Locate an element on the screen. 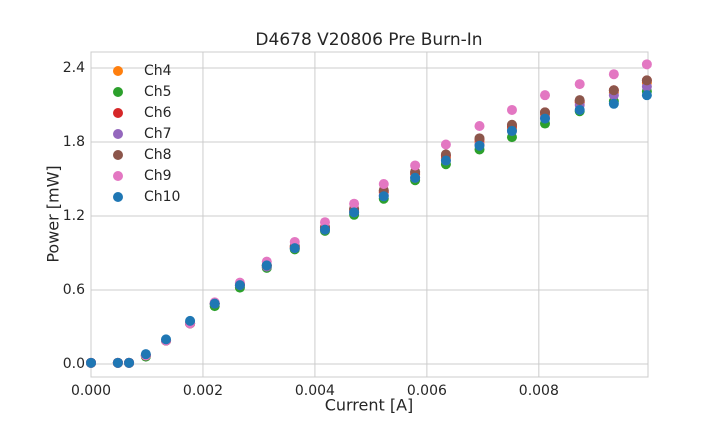 This screenshot has height=436, width=720. x-tick-label: 0.006 is located at coordinates (427, 391).